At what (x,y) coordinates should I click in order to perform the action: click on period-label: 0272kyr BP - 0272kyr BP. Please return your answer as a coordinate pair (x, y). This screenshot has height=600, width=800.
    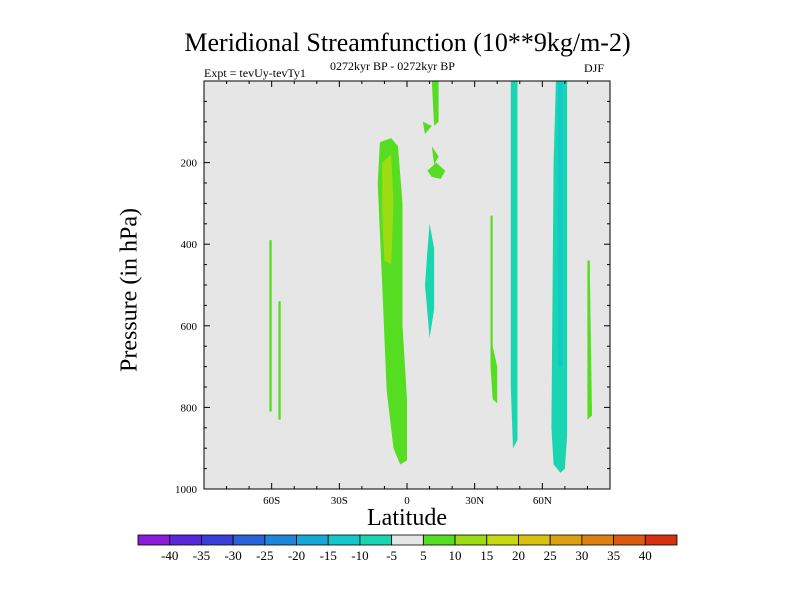
    Looking at the image, I should click on (392, 66).